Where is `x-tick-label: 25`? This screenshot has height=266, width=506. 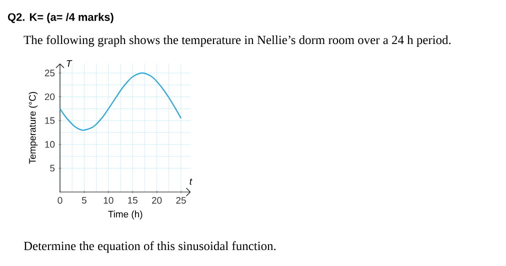
x-tick-label: 25 is located at coordinates (181, 200).